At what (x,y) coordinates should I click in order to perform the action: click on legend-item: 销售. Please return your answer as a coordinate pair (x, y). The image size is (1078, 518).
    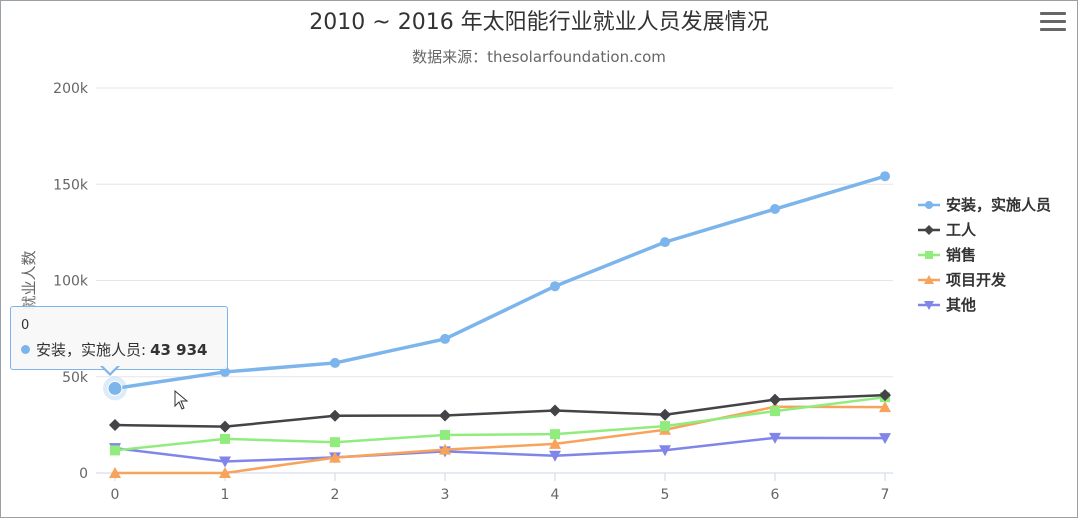
    Looking at the image, I should click on (984, 254).